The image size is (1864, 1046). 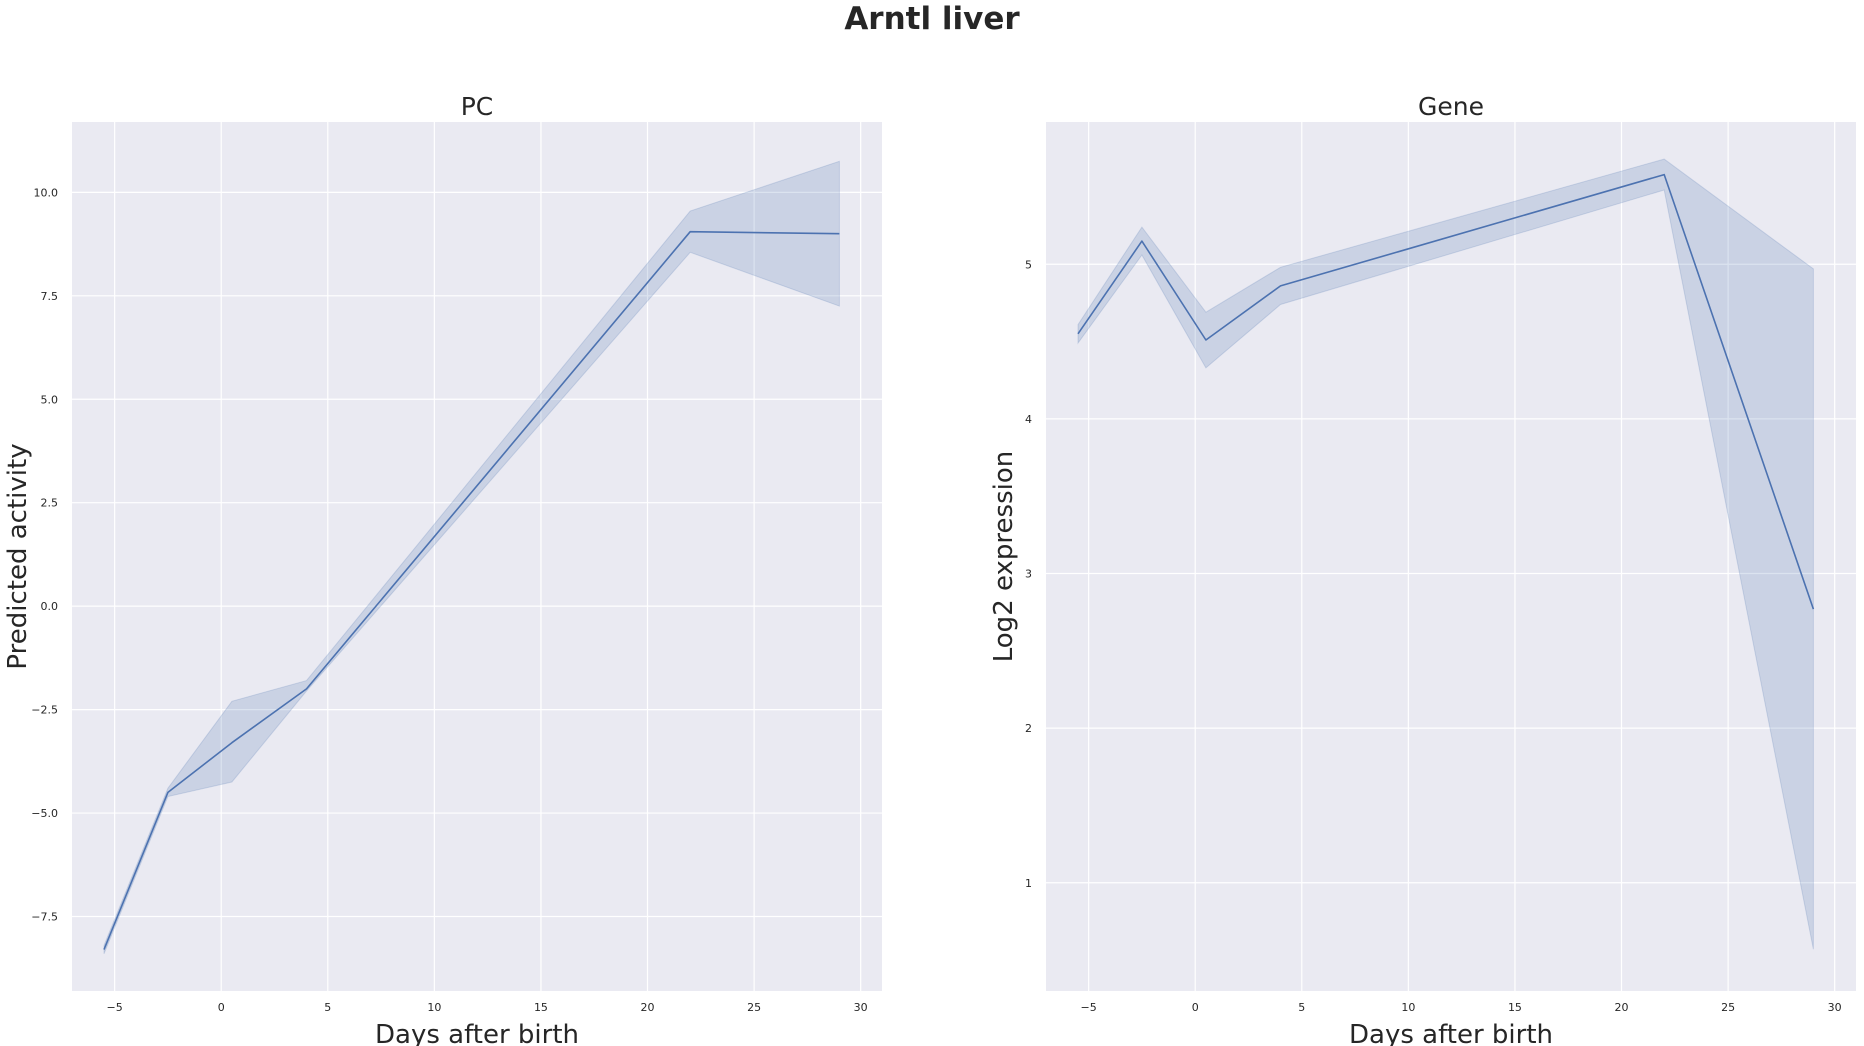 I want to click on y-tick-label: 5.0, so click(x=50, y=399).